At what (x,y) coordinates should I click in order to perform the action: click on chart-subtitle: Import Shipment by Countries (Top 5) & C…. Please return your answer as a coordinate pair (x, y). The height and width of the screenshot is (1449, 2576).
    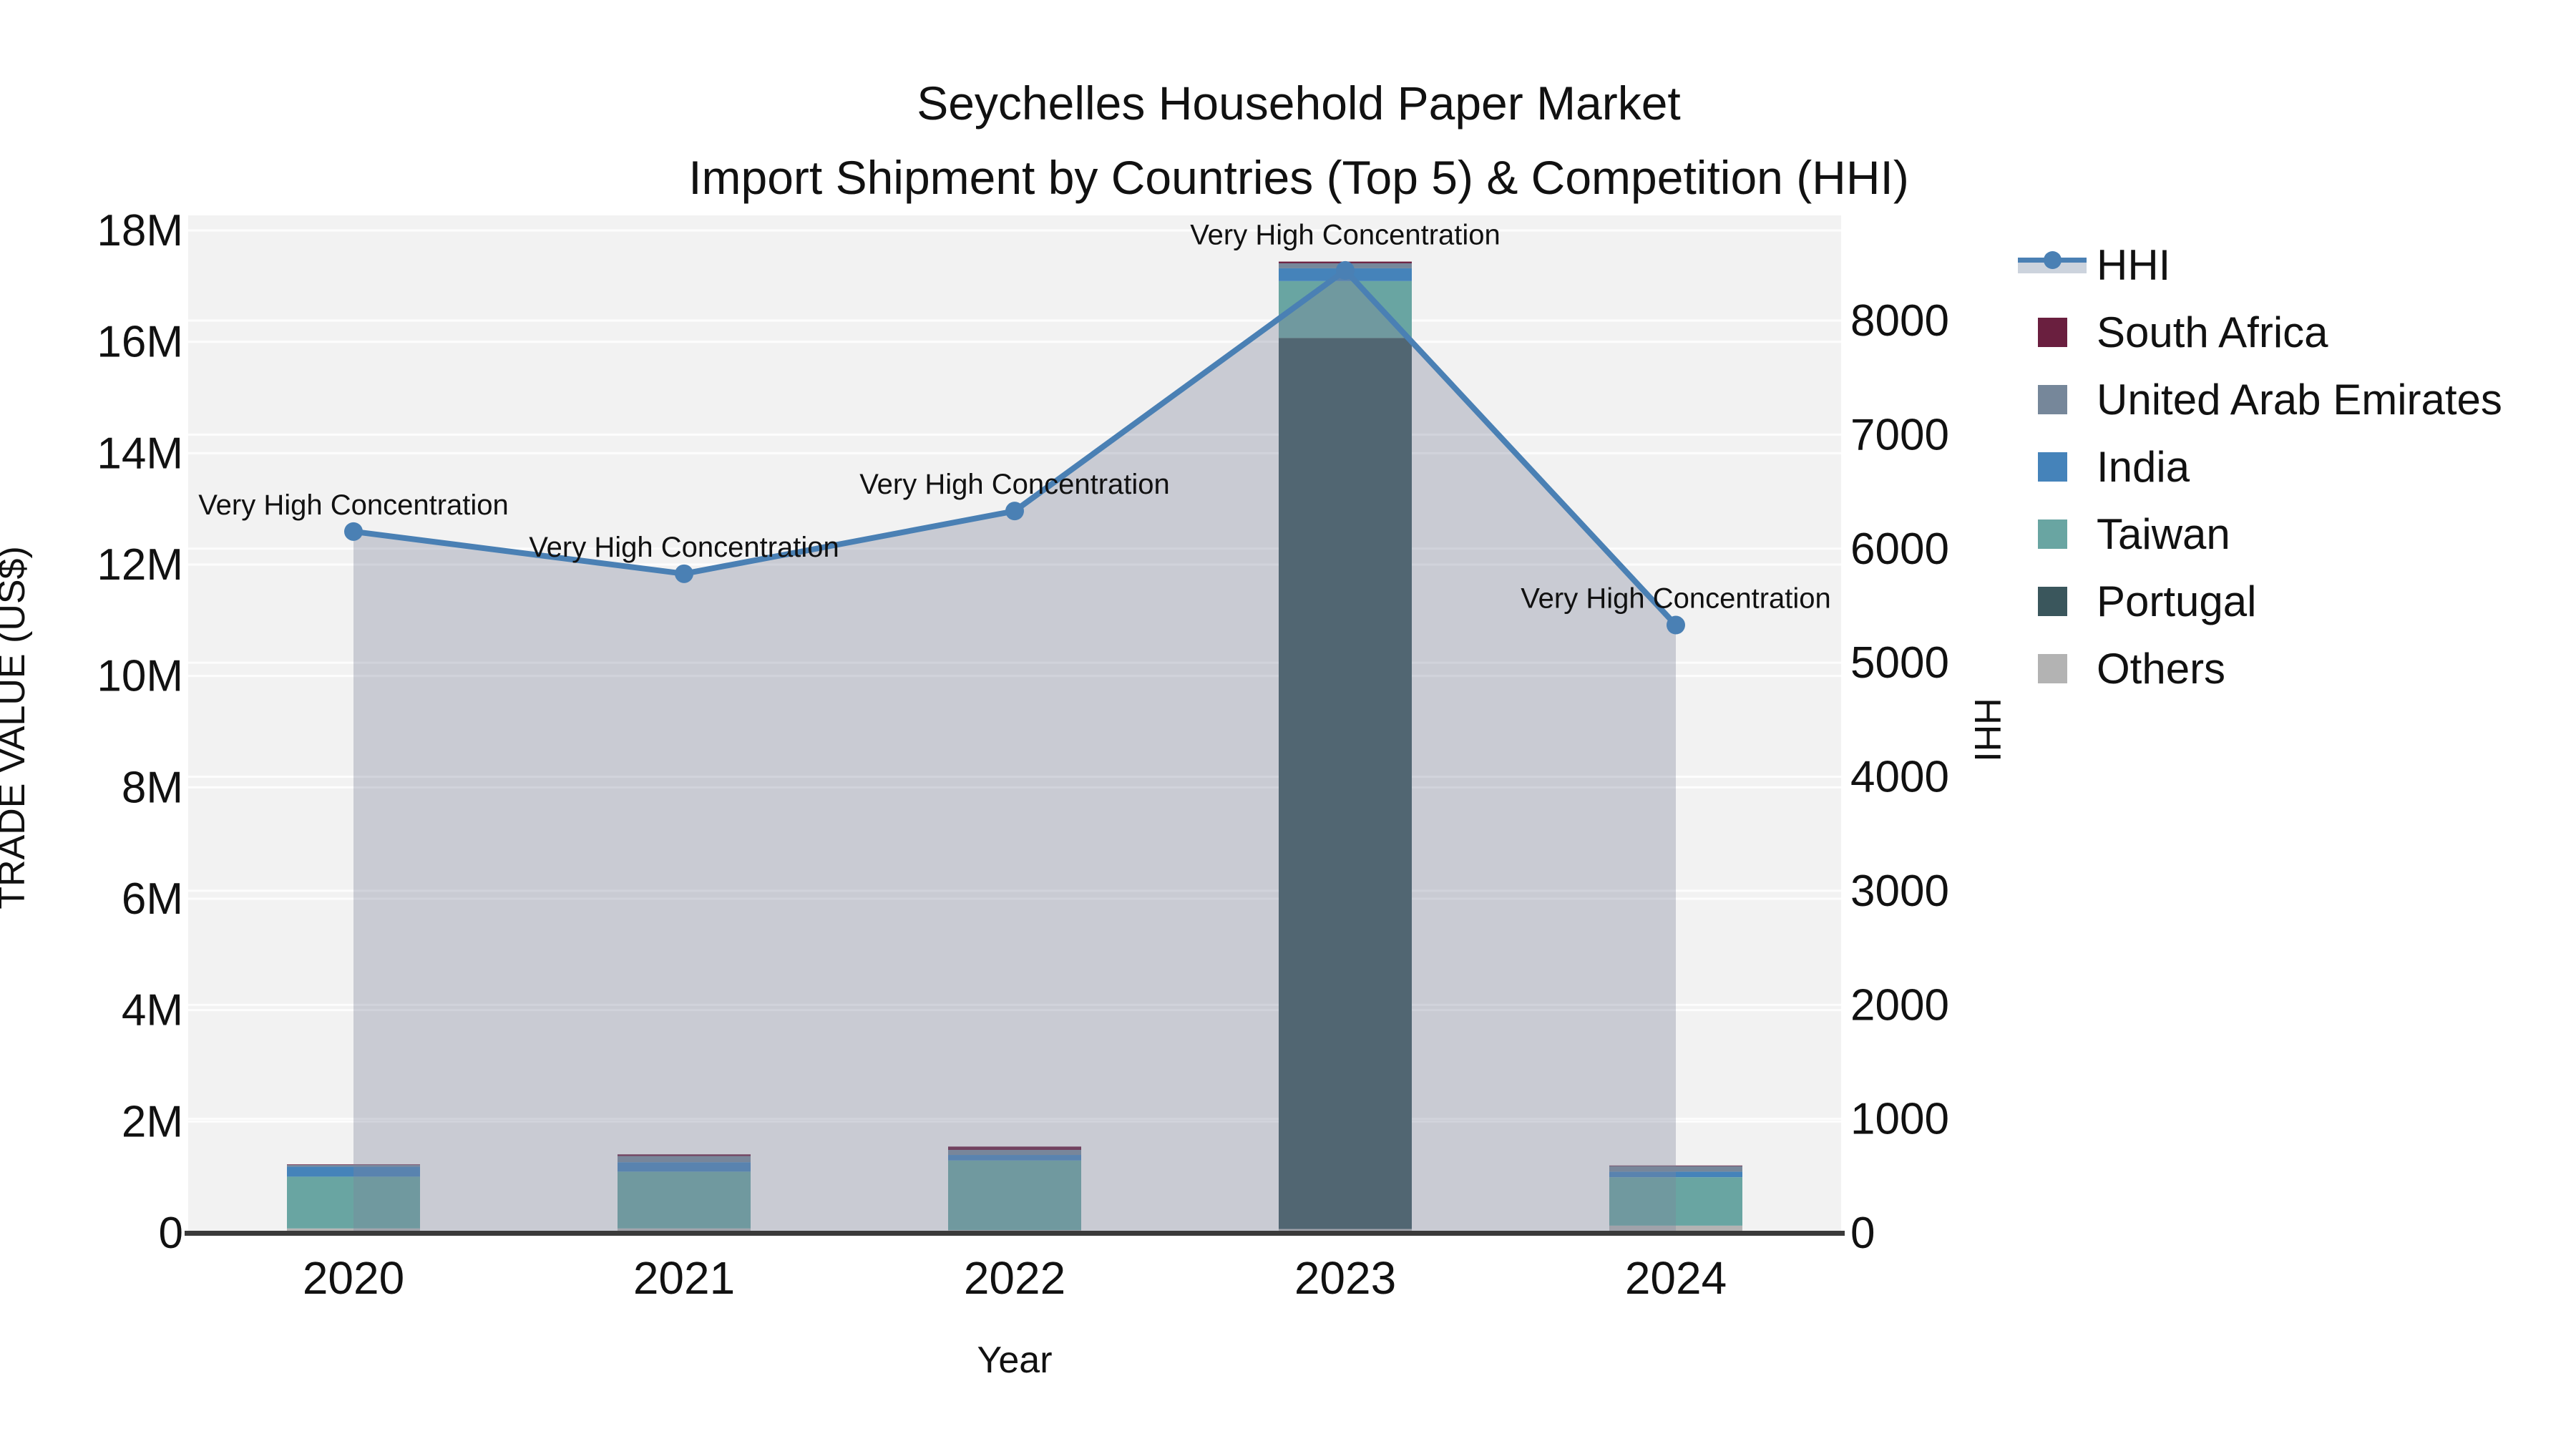
    Looking at the image, I should click on (1298, 177).